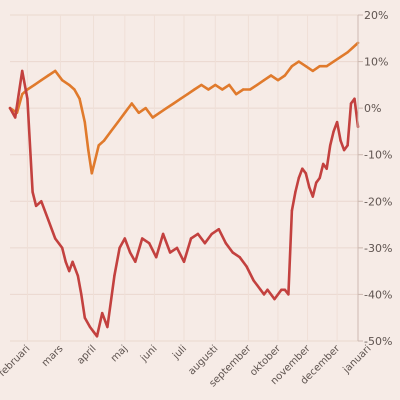 The image size is (400, 400). What do you see at coordinates (376, 15) in the screenshot?
I see `y-tick-label: 20%` at bounding box center [376, 15].